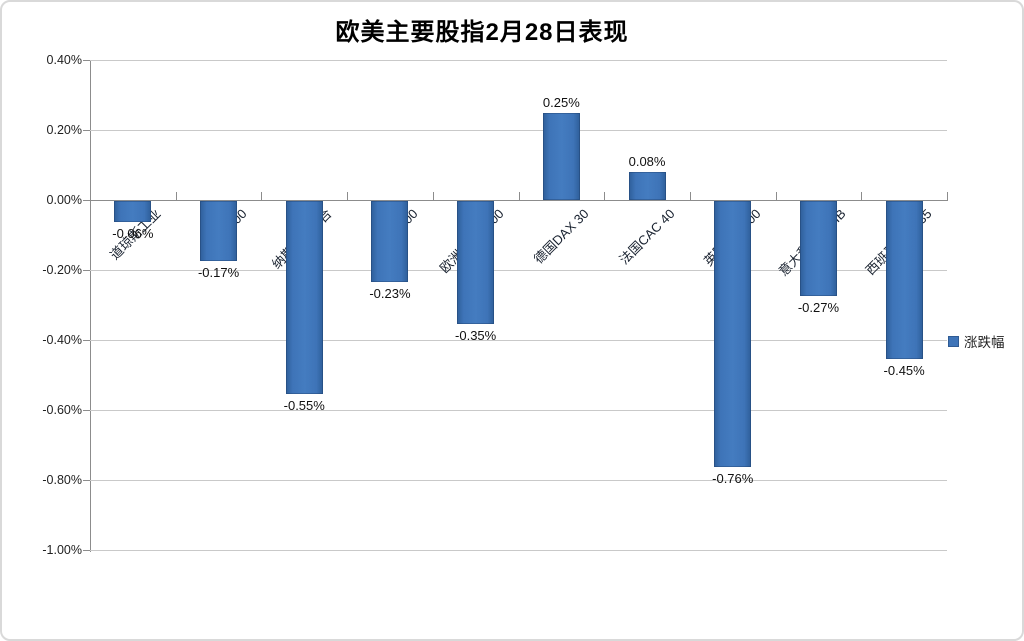 This screenshot has height=641, width=1024. Describe the element at coordinates (984, 342) in the screenshot. I see `legend-label: 涨跌幅` at that location.